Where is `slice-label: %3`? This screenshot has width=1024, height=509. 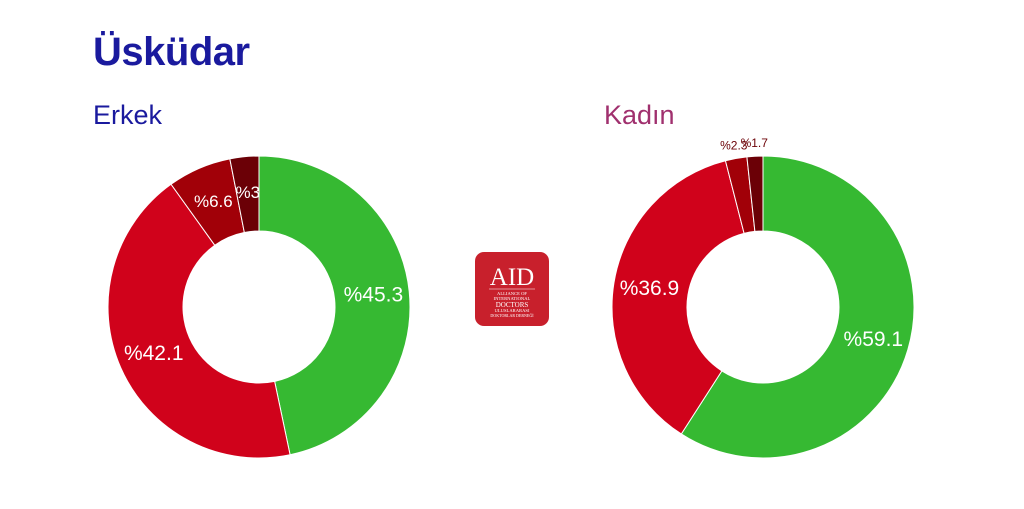
slice-label: %3 is located at coordinates (248, 192).